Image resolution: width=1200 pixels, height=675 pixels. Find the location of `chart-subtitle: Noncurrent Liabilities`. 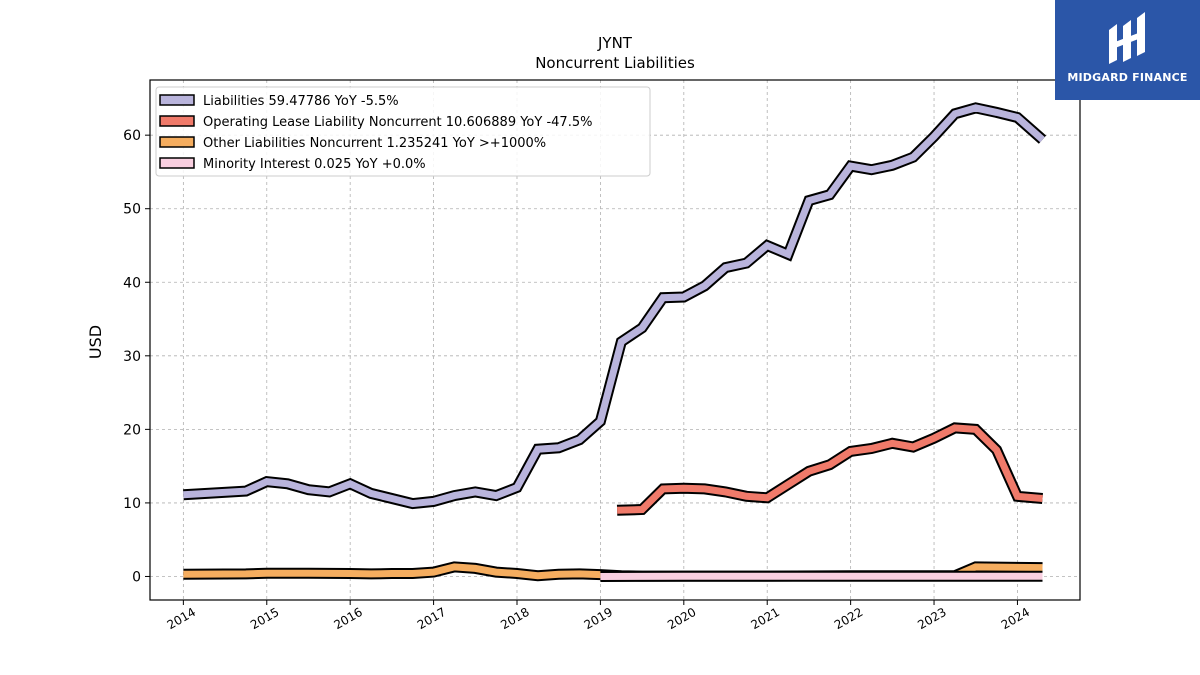

chart-subtitle: Noncurrent Liabilities is located at coordinates (615, 63).